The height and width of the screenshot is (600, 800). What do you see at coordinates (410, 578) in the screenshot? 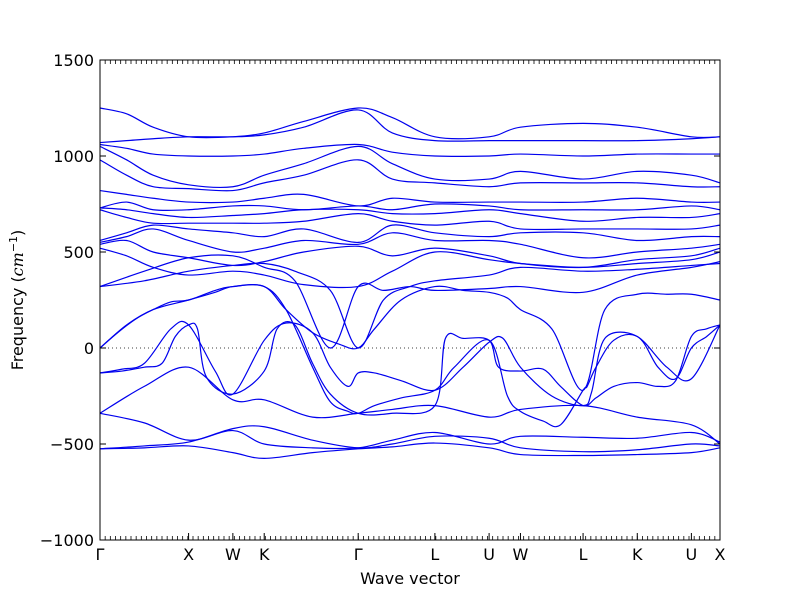
I see `x-axis-title: Wave vector` at bounding box center [410, 578].